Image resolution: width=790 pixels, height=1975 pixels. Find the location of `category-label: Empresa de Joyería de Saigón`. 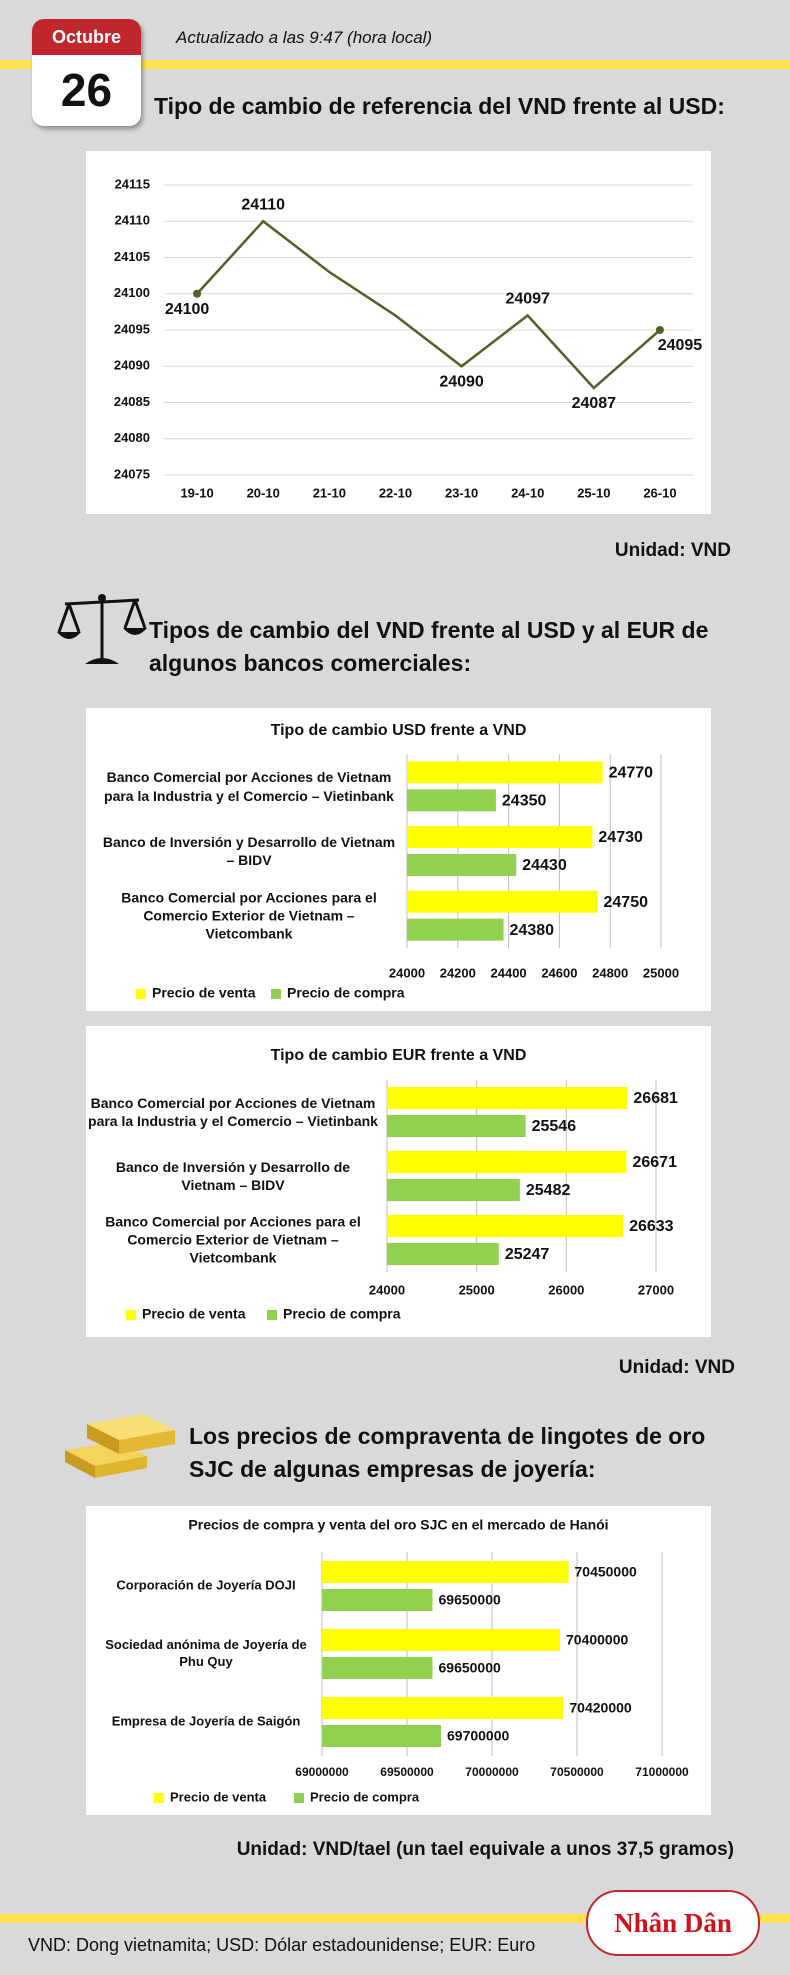

category-label: Empresa de Joyería de Saigón is located at coordinates (206, 1721).